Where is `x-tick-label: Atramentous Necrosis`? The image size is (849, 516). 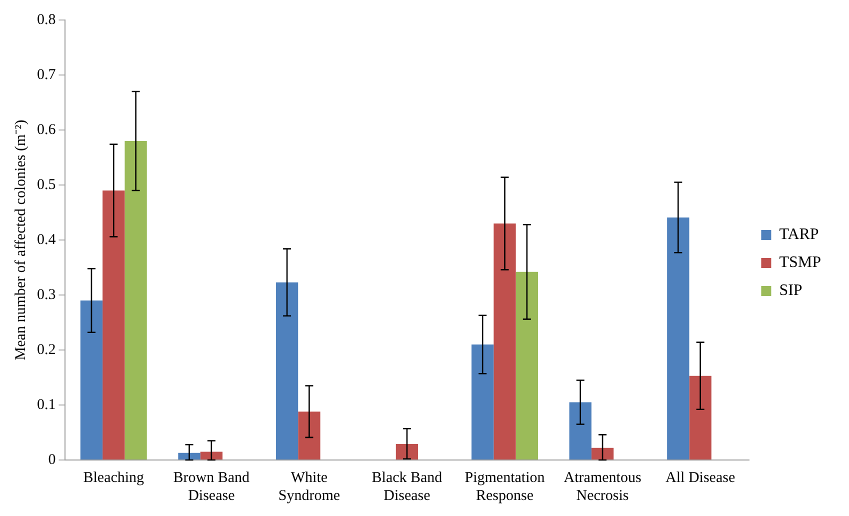 x-tick-label: Atramentous Necrosis is located at coordinates (603, 487).